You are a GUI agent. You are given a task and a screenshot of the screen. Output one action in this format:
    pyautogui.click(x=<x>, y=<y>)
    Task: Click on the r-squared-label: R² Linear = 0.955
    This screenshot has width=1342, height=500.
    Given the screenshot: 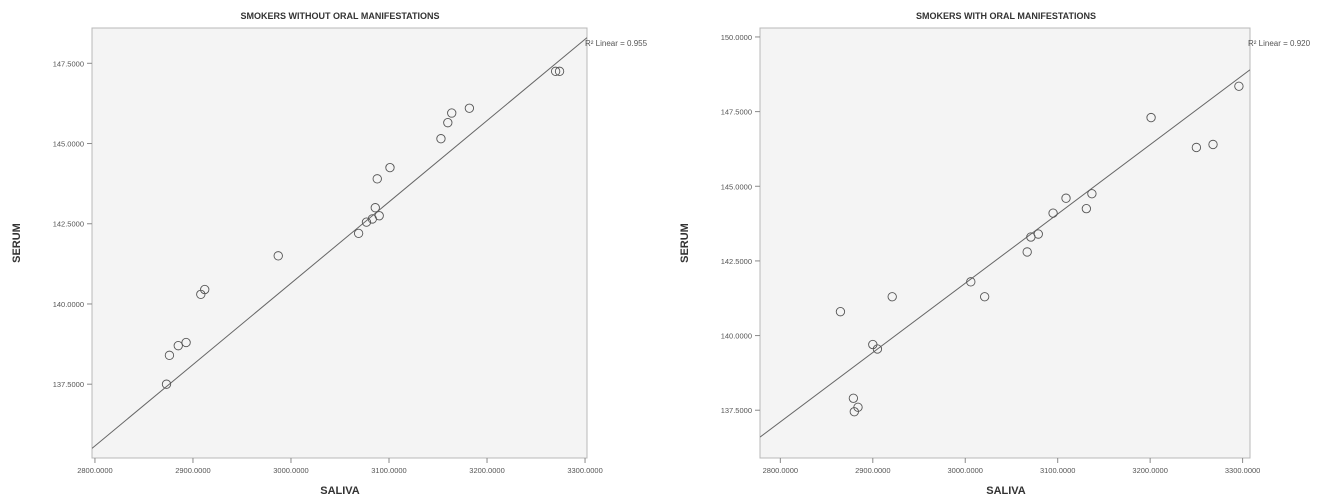 What is the action you would take?
    pyautogui.click(x=616, y=43)
    